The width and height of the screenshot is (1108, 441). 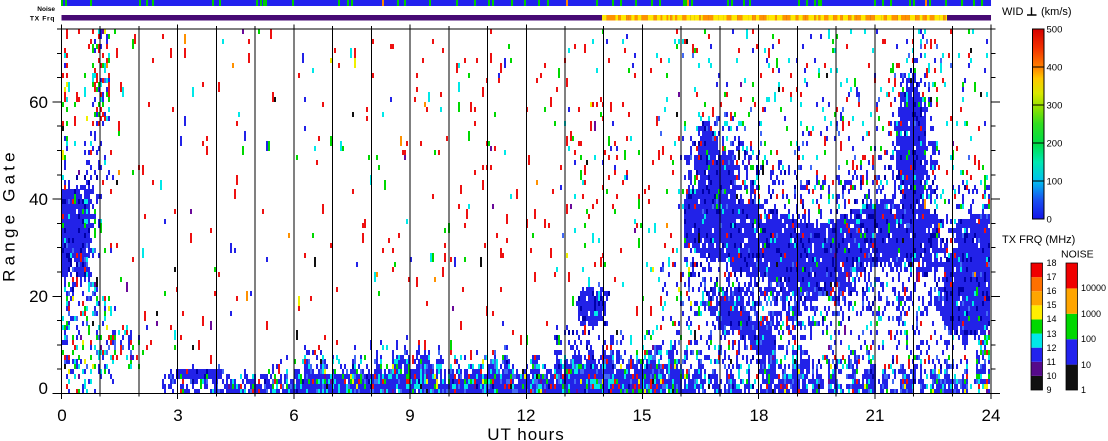 What do you see at coordinates (1055, 144) in the screenshot?
I see `svg-text: 200` at bounding box center [1055, 144].